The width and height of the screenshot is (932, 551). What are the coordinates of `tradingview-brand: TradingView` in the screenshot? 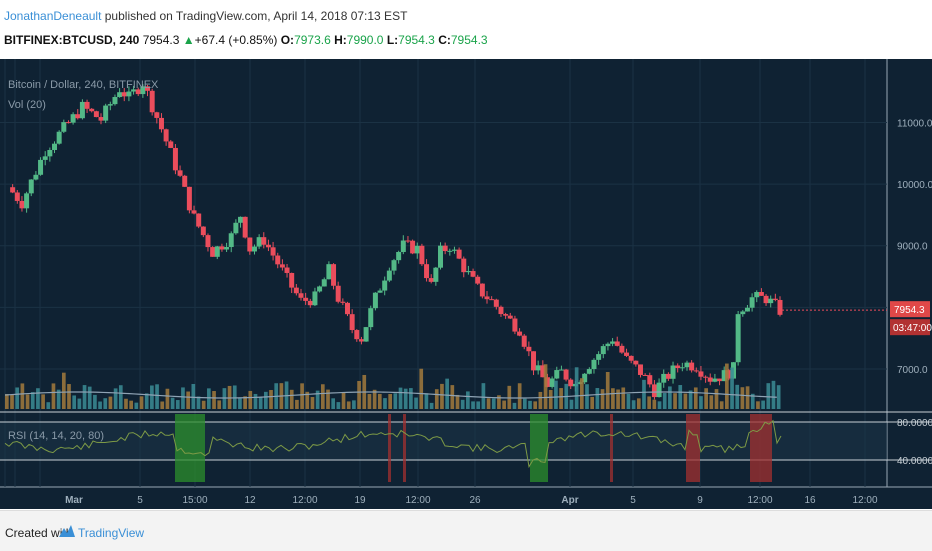 It's located at (111, 533).